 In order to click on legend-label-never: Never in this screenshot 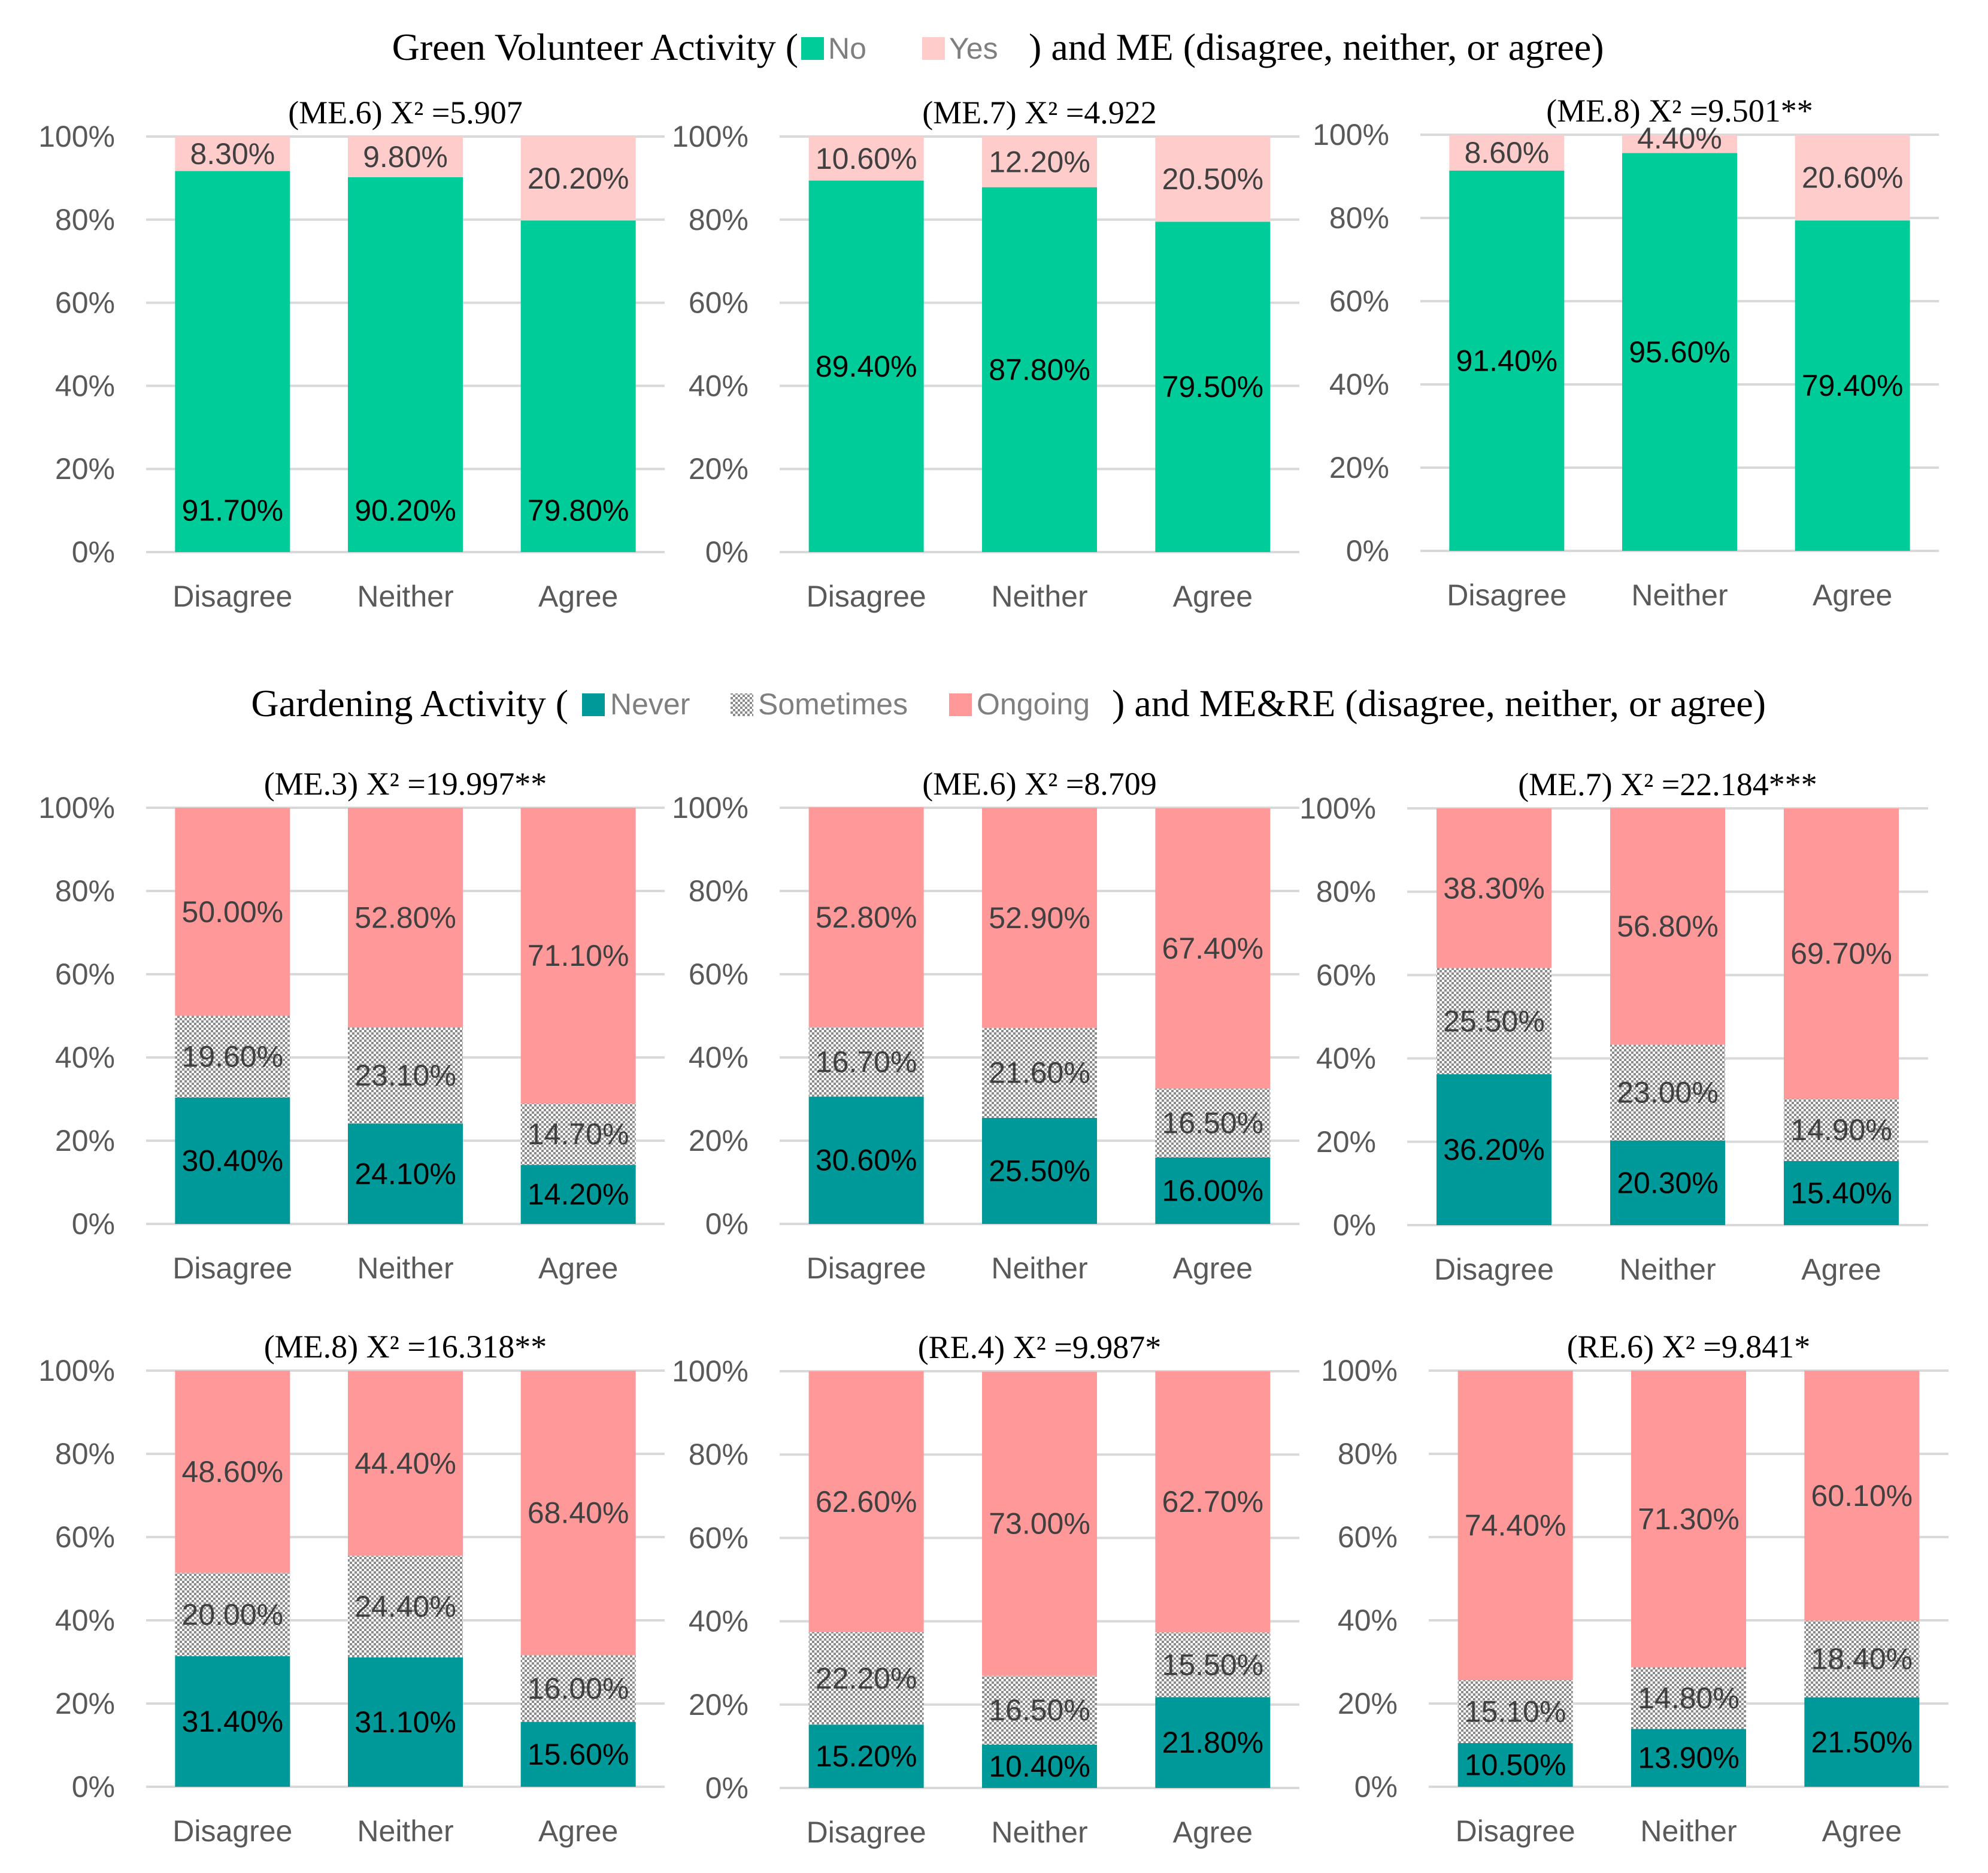, I will do `click(650, 704)`.